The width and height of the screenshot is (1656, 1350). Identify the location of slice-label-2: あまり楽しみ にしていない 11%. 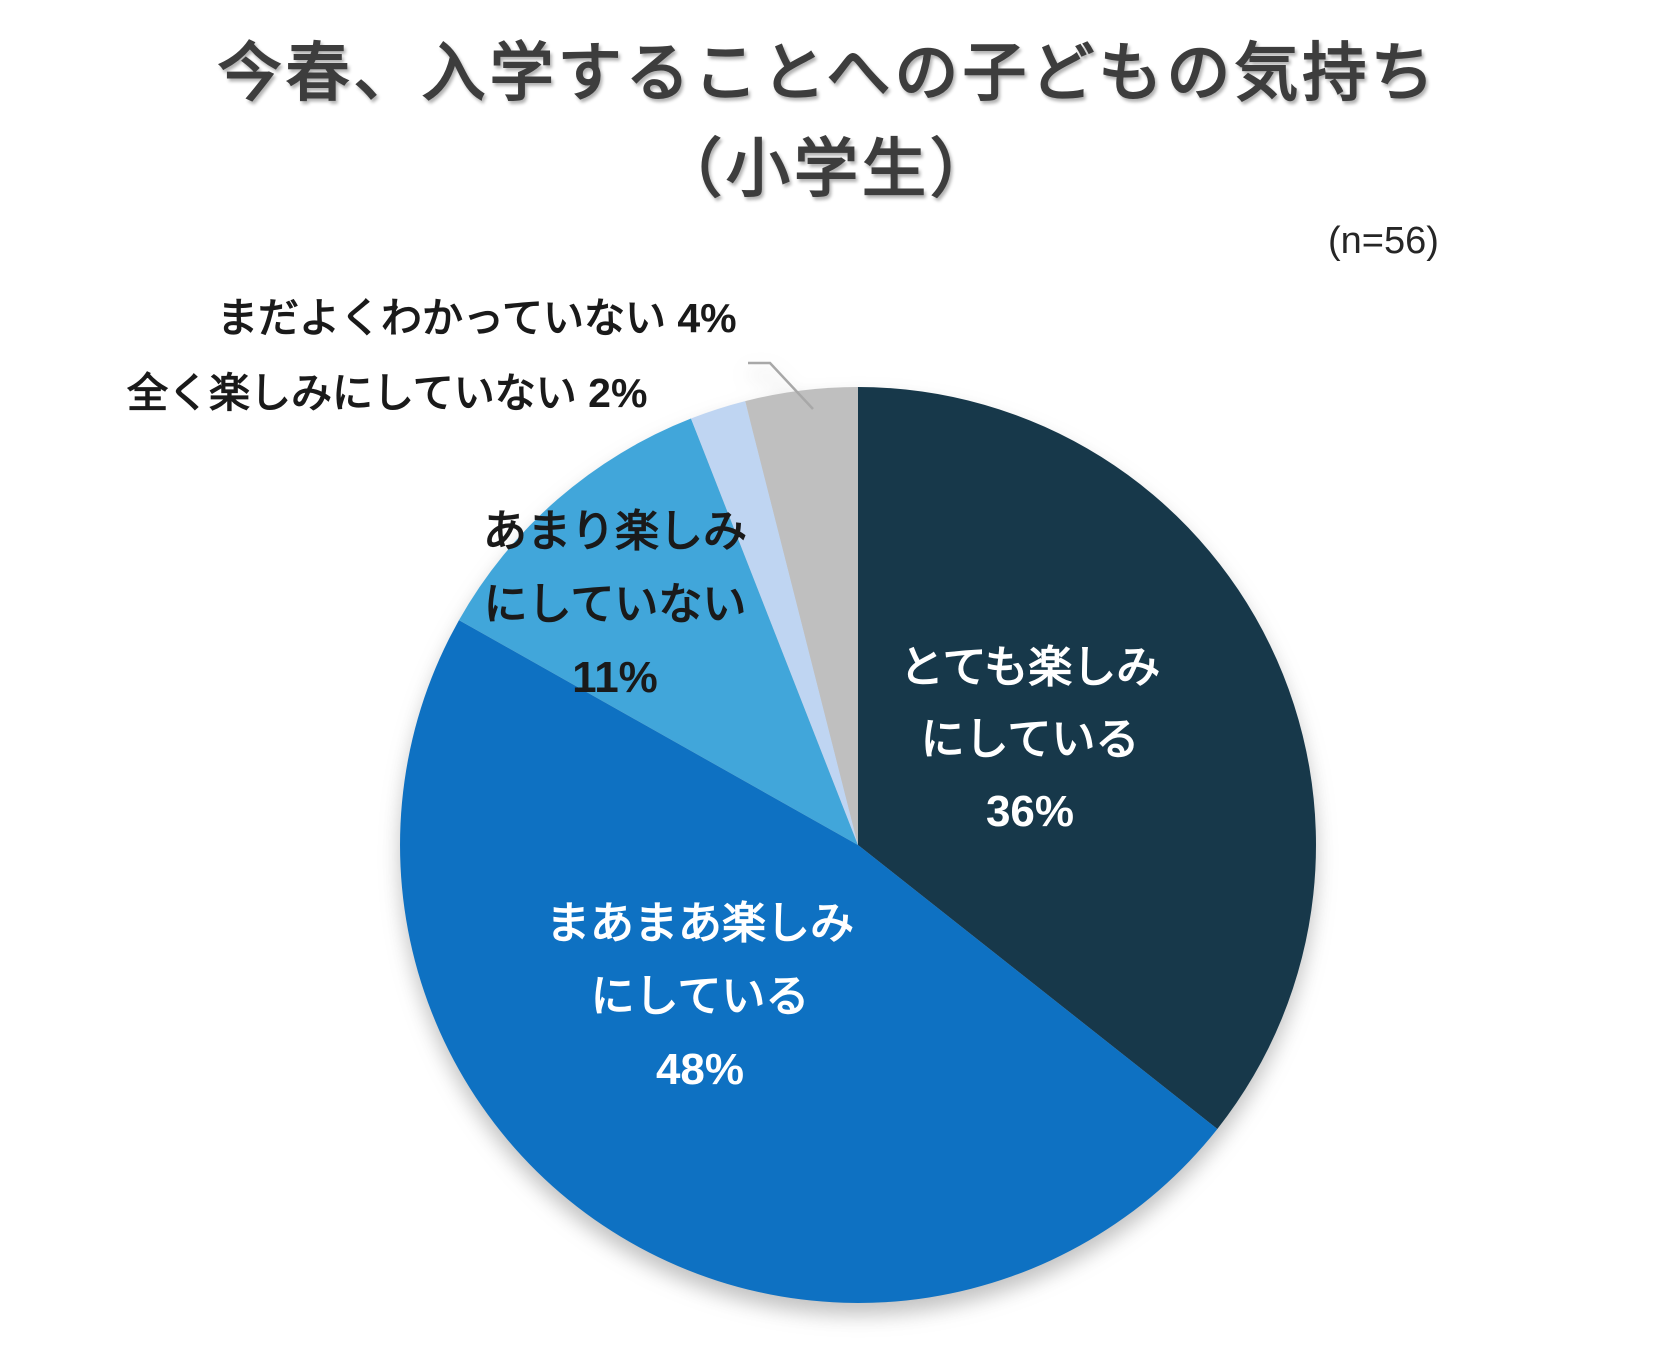
(615, 604).